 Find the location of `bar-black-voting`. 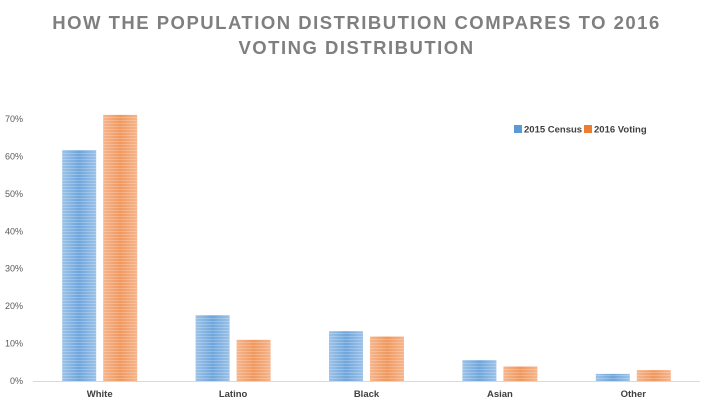

bar-black-voting is located at coordinates (387, 358).